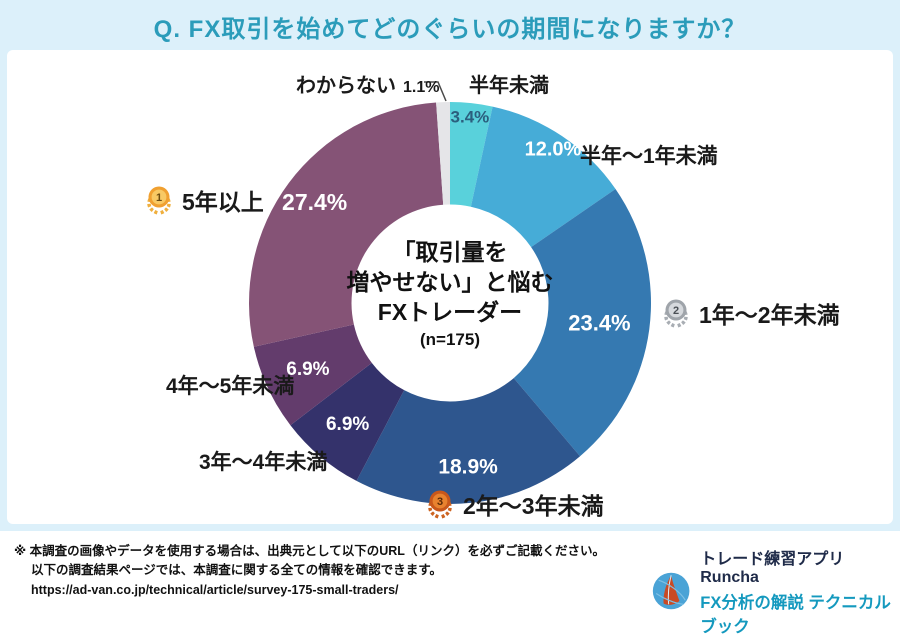 The width and height of the screenshot is (900, 637). What do you see at coordinates (553, 149) in the screenshot?
I see `percent-label-半年～1年未満: 12.0%` at bounding box center [553, 149].